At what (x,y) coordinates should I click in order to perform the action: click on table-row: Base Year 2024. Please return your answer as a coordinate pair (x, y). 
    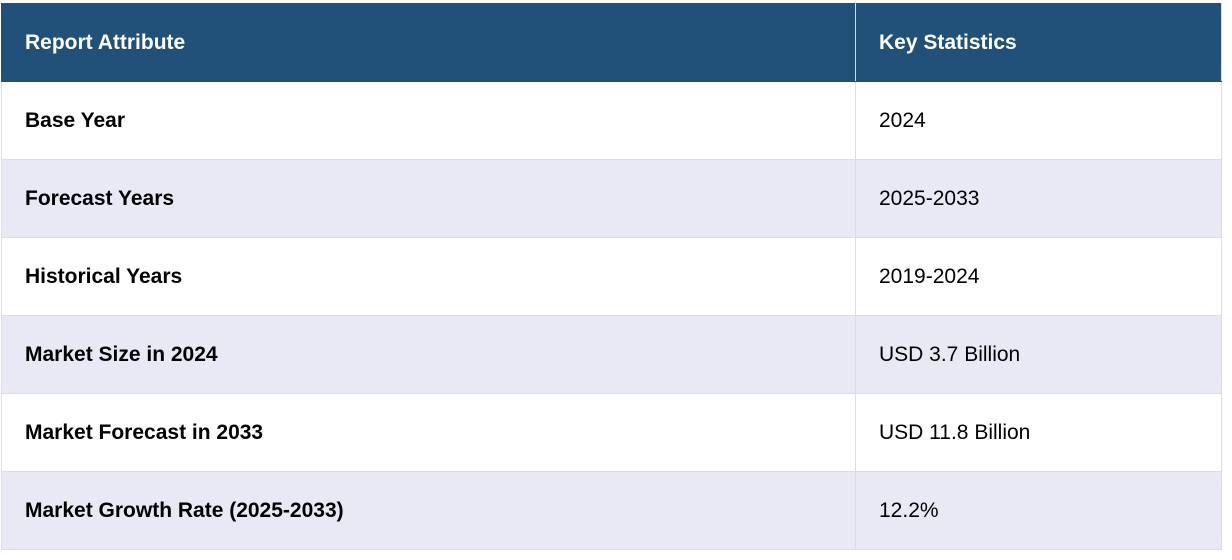
    Looking at the image, I should click on (611, 120).